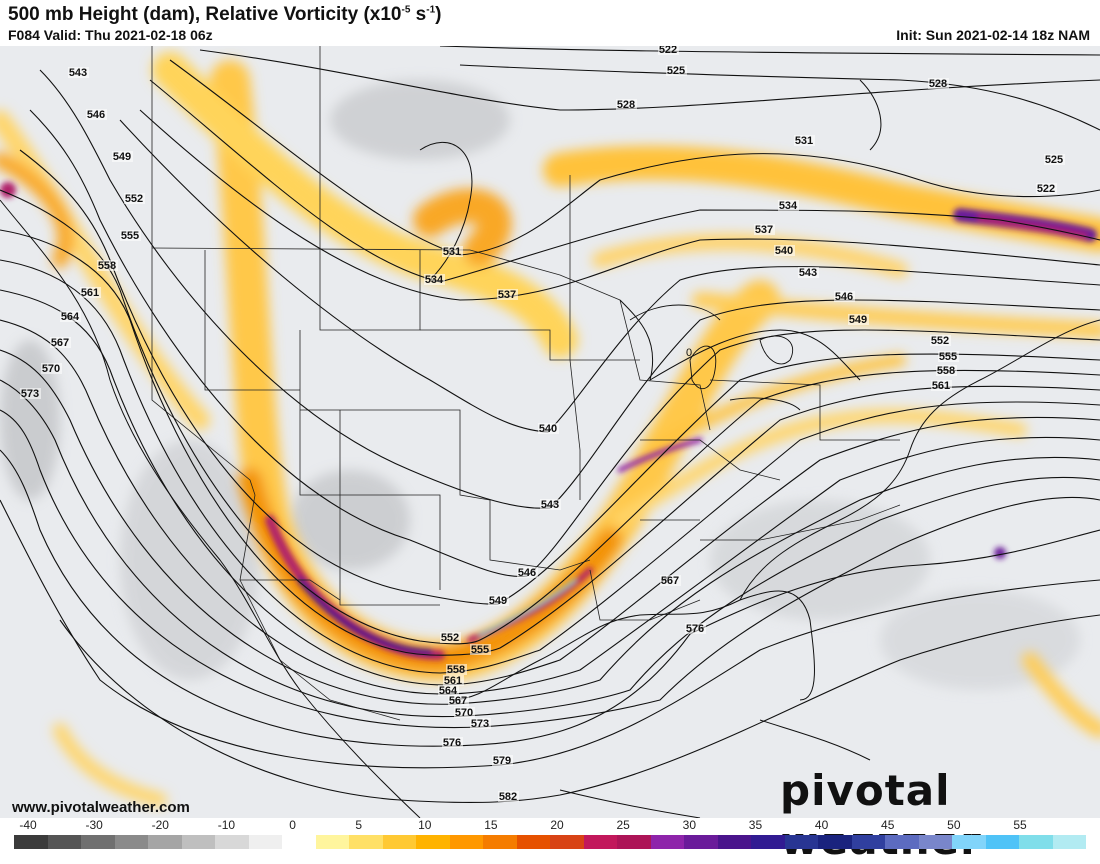  I want to click on colorbar-tick-label: 0, so click(292, 825).